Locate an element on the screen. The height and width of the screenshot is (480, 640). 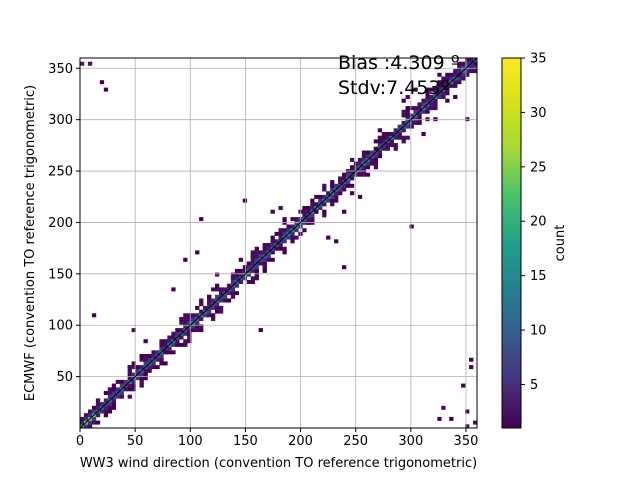
y-tick-label: 300 is located at coordinates (60, 120).